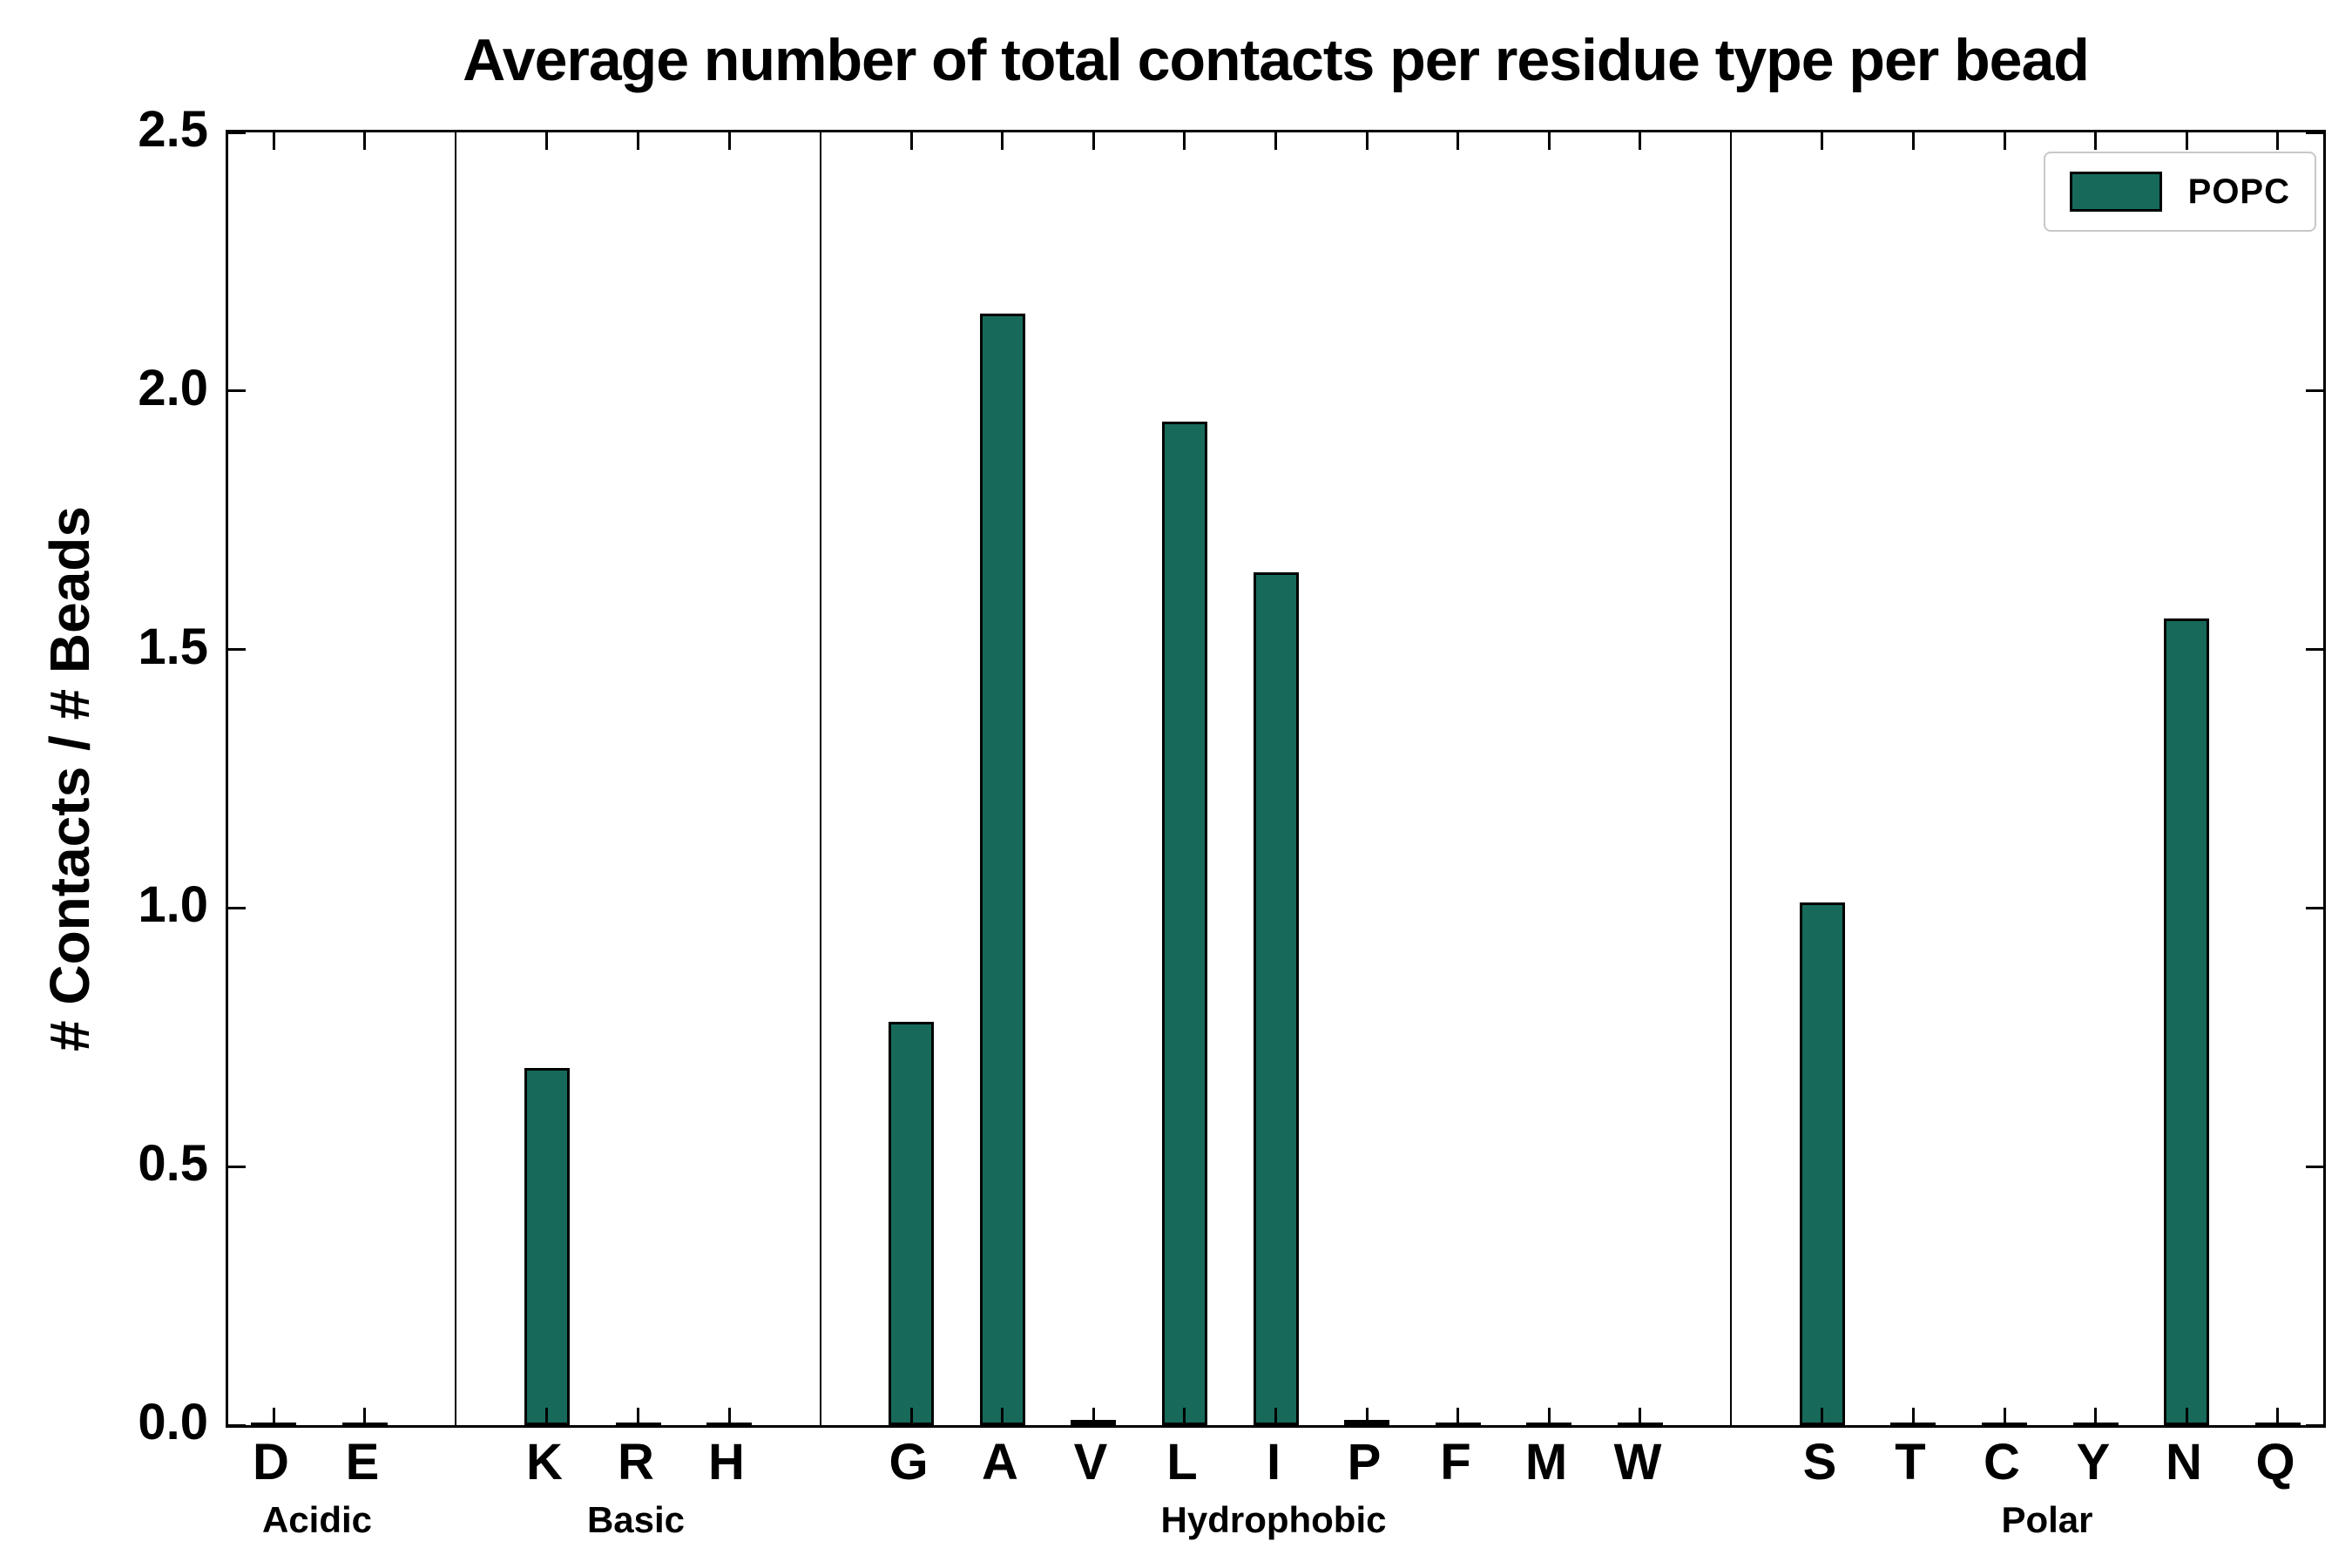 Image resolution: width=2352 pixels, height=1568 pixels. What do you see at coordinates (2093, 1462) in the screenshot?
I see `x-tick-label-Y: Y` at bounding box center [2093, 1462].